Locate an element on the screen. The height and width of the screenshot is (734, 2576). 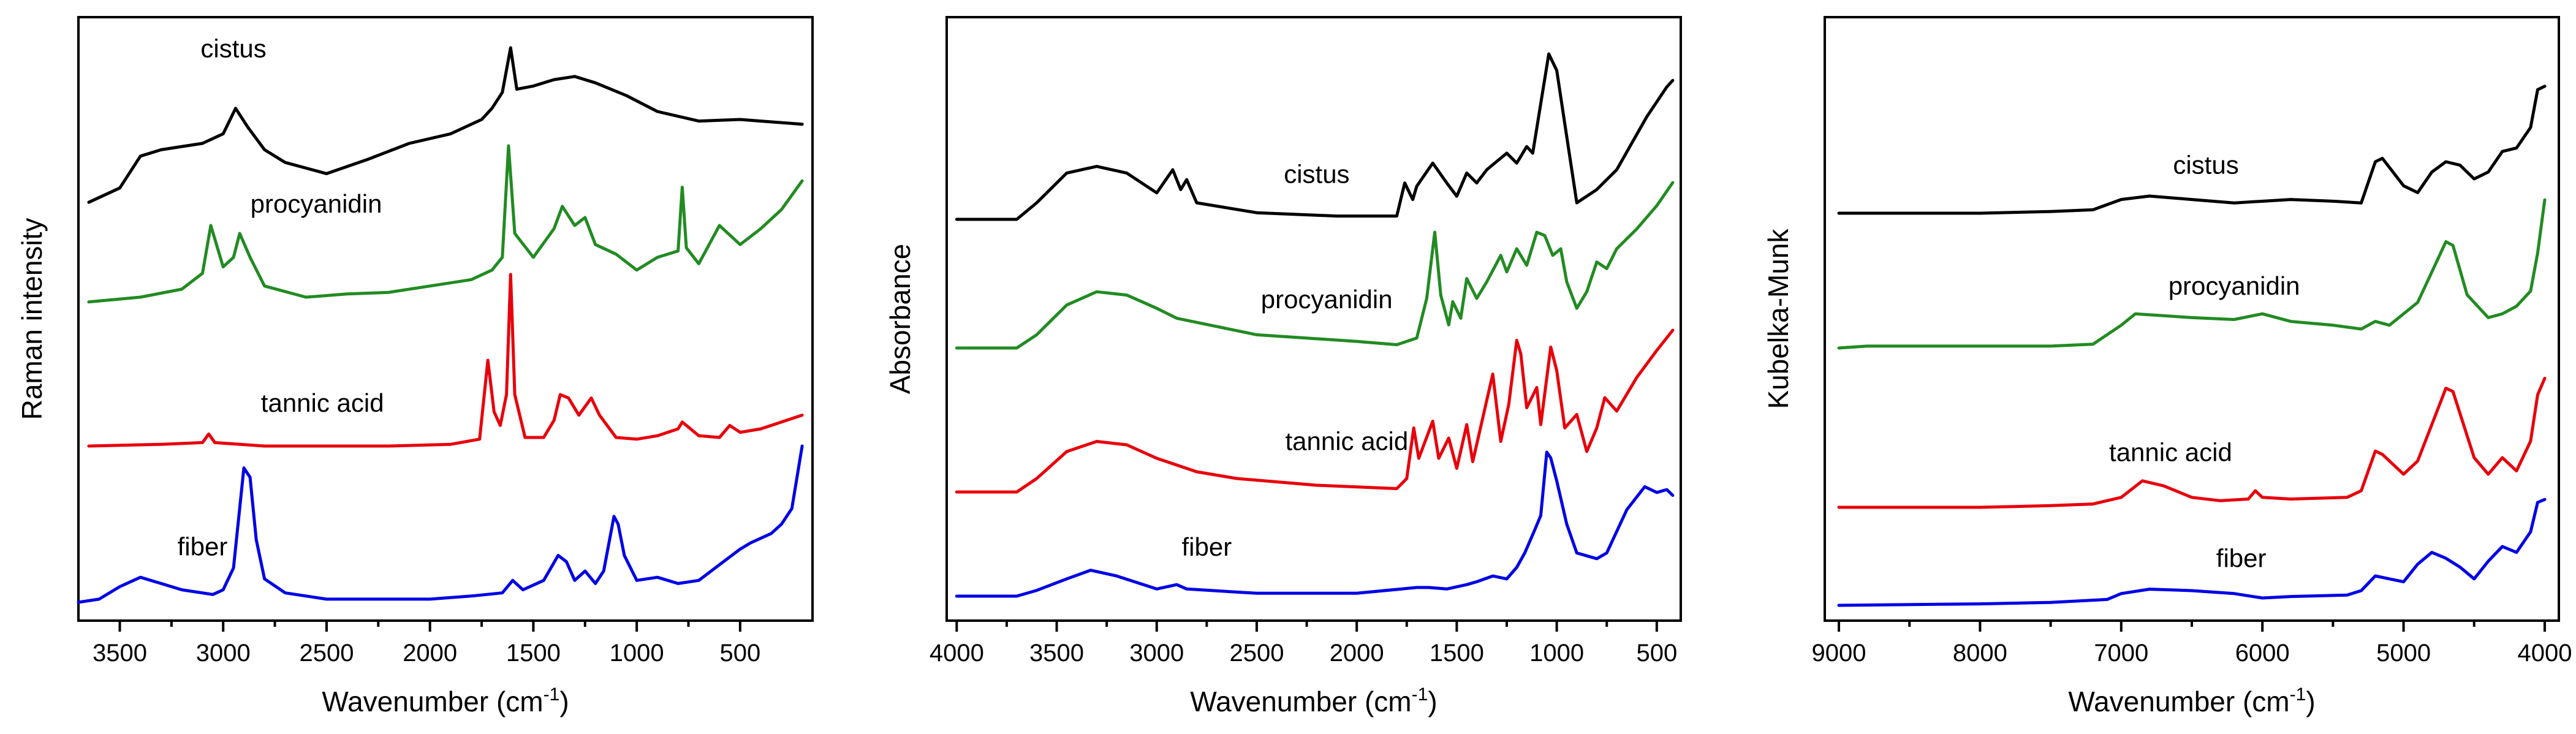
y-axis-title: Kubelka-Munk is located at coordinates (1778, 318).